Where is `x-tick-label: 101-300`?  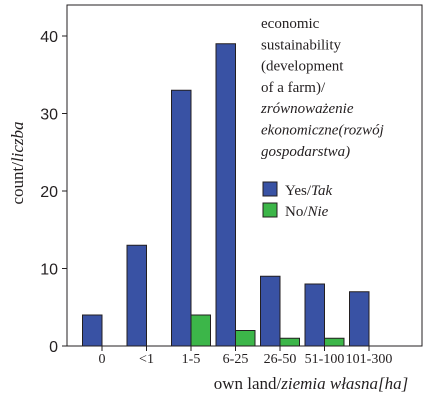
x-tick-label: 101-300 is located at coordinates (369, 359).